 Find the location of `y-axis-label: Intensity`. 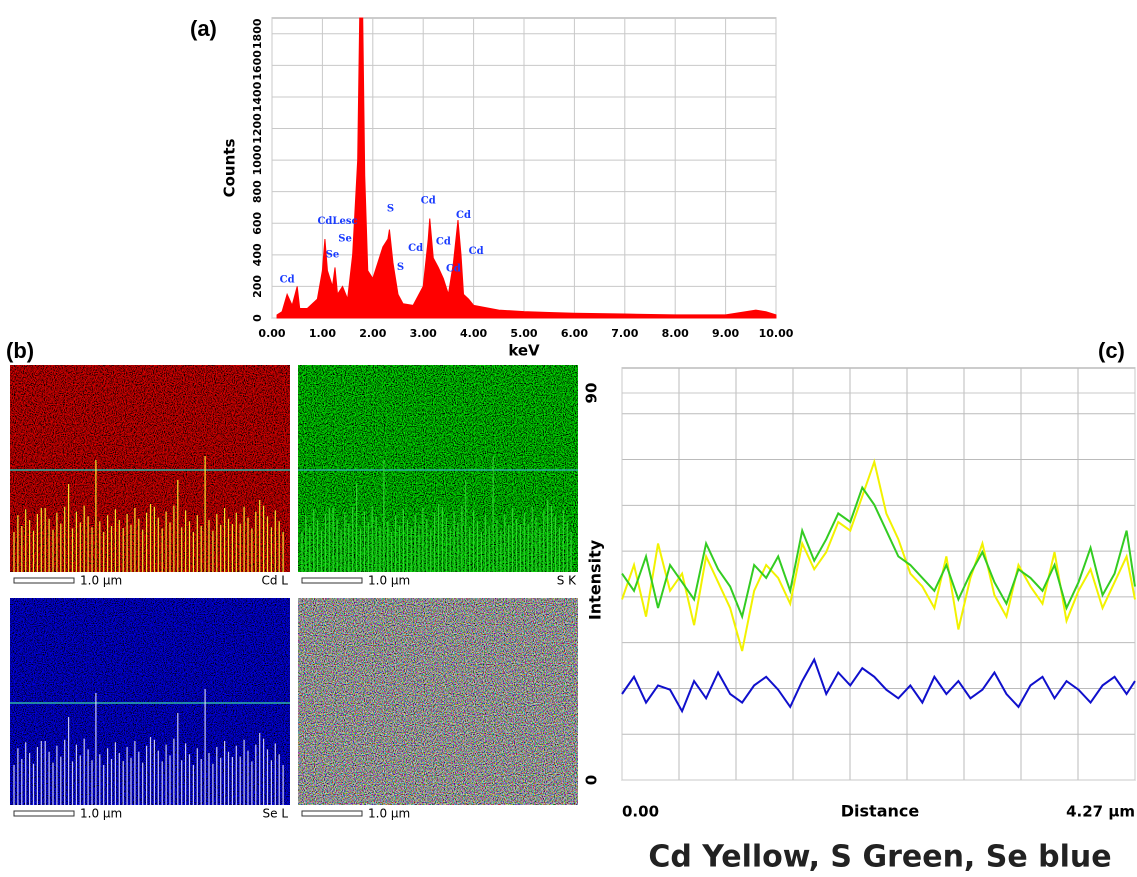

y-axis-label: Intensity is located at coordinates (595, 579).